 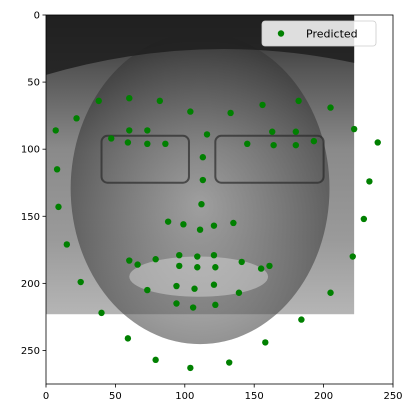 What do you see at coordinates (199, 276) in the screenshot?
I see `mouth-shape` at bounding box center [199, 276].